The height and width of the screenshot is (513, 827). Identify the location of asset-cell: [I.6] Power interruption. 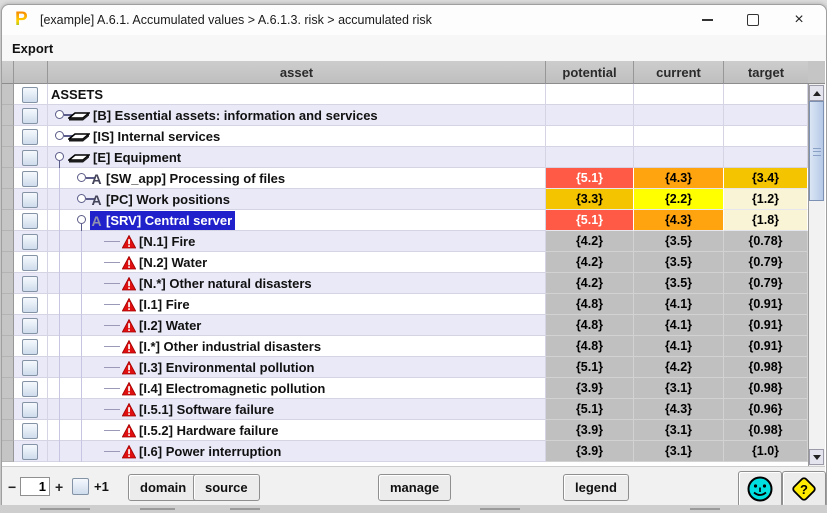
(297, 451).